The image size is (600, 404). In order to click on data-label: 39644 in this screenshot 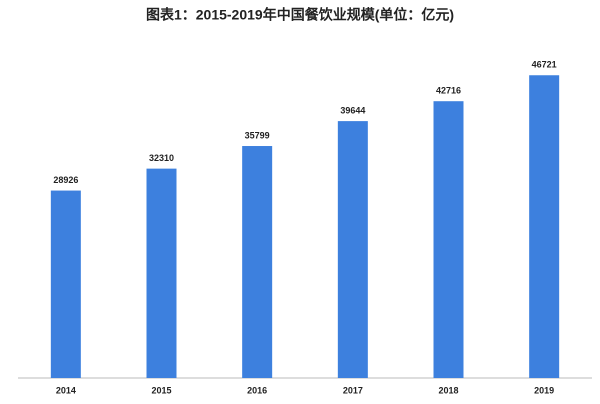, I will do `click(352, 110)`.